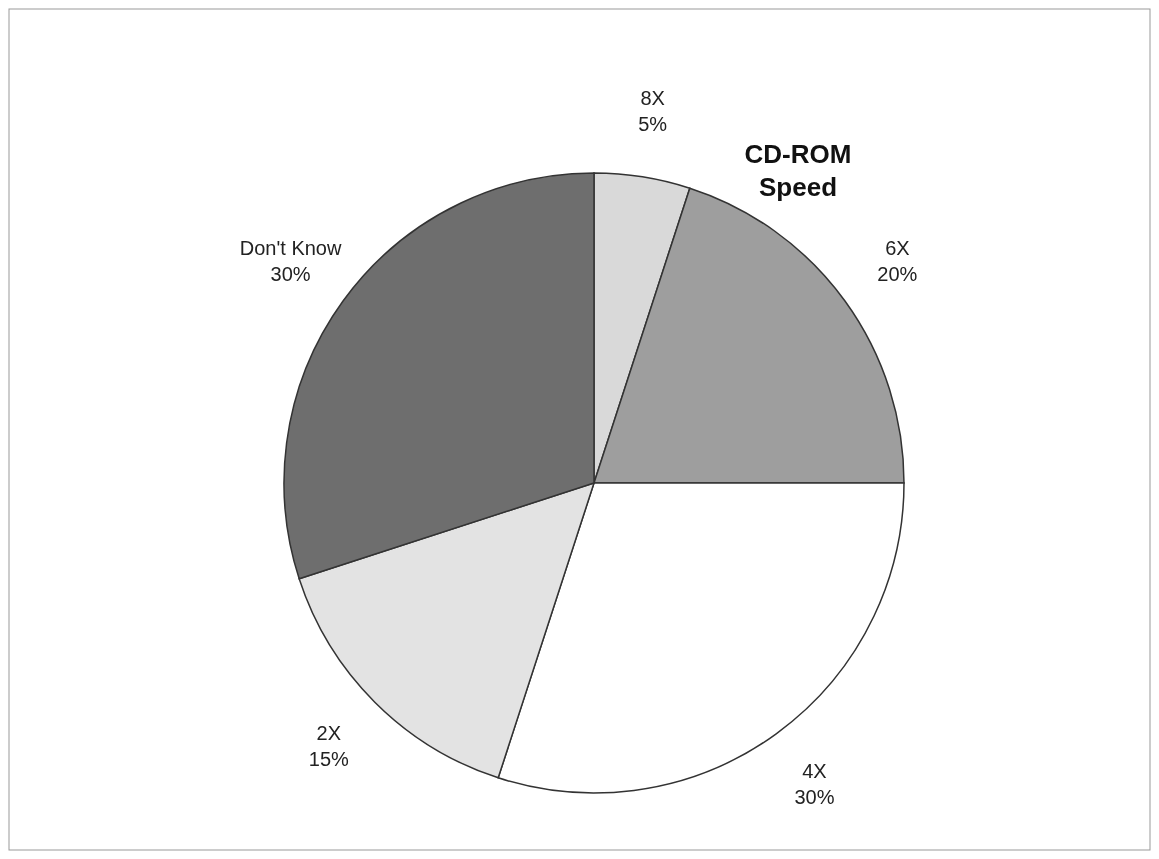 The image size is (1159, 859). Describe the element at coordinates (897, 247) in the screenshot. I see `slice-label: 6X` at that location.